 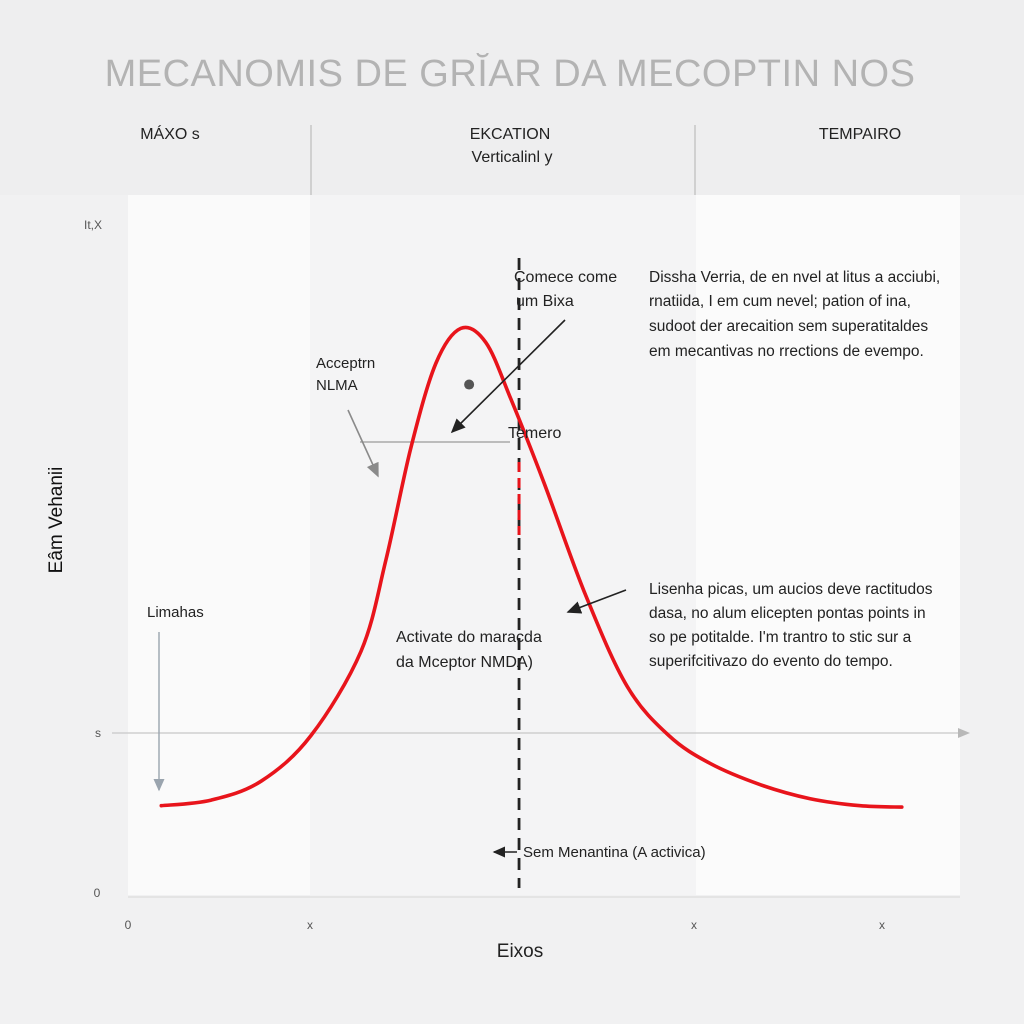 What do you see at coordinates (97, 893) in the screenshot?
I see `y-tick-label: 0` at bounding box center [97, 893].